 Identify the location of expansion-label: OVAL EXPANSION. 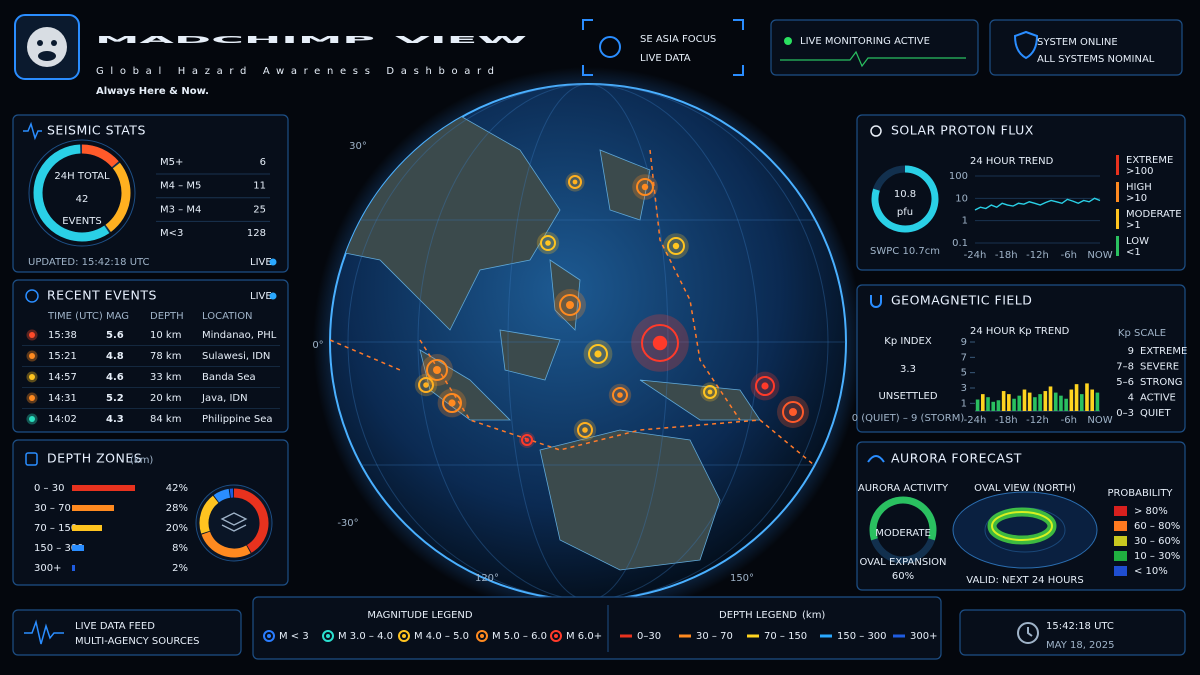
(902, 562).